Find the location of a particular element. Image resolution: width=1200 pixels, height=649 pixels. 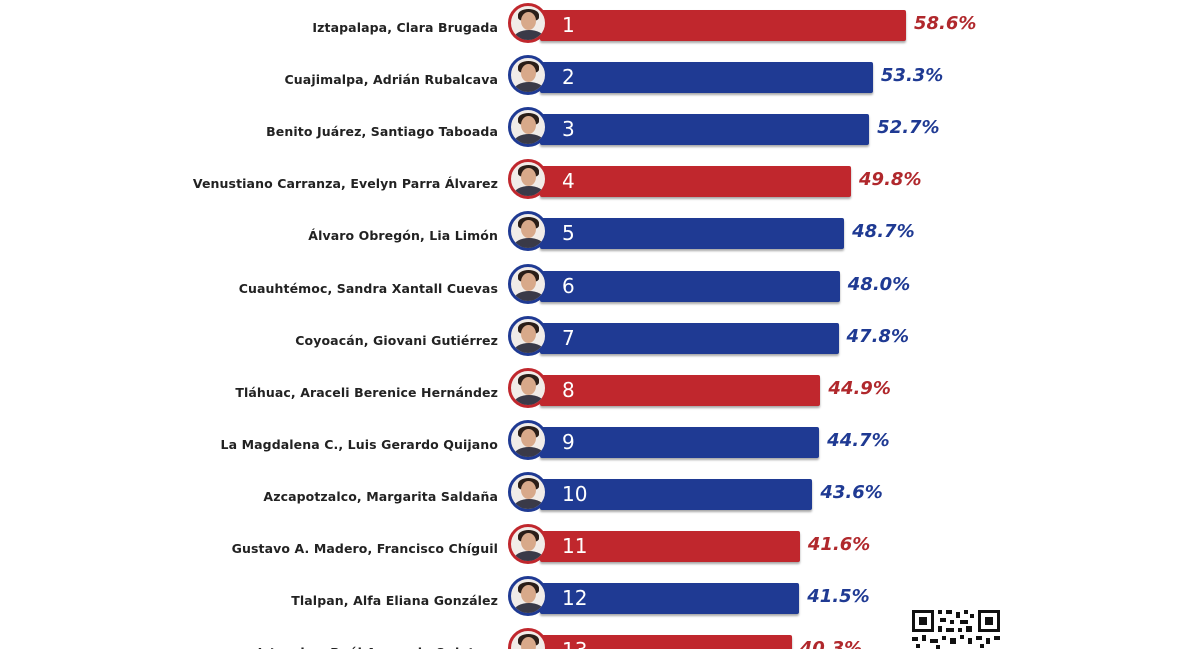

row-label: Azcapotzalco, Margarita Saldaña is located at coordinates (380, 496).